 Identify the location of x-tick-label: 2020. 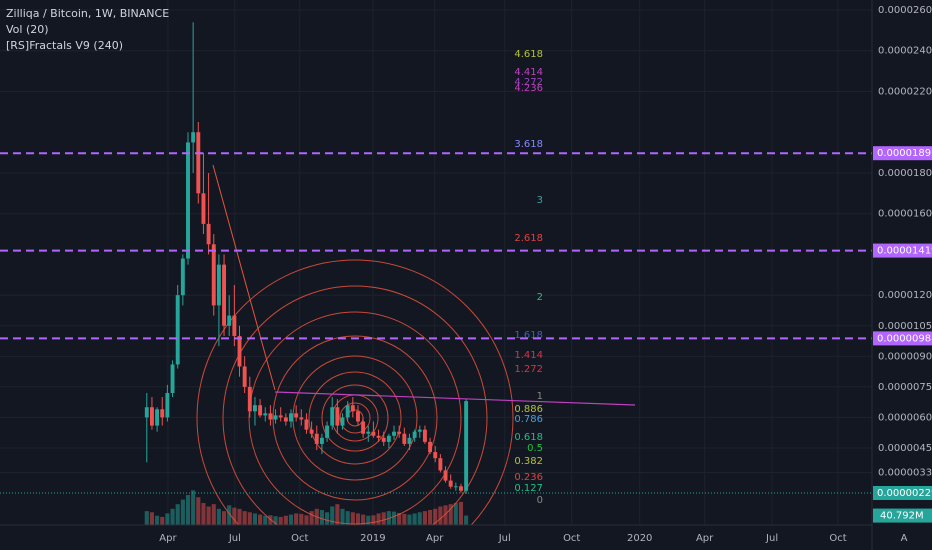
(639, 538).